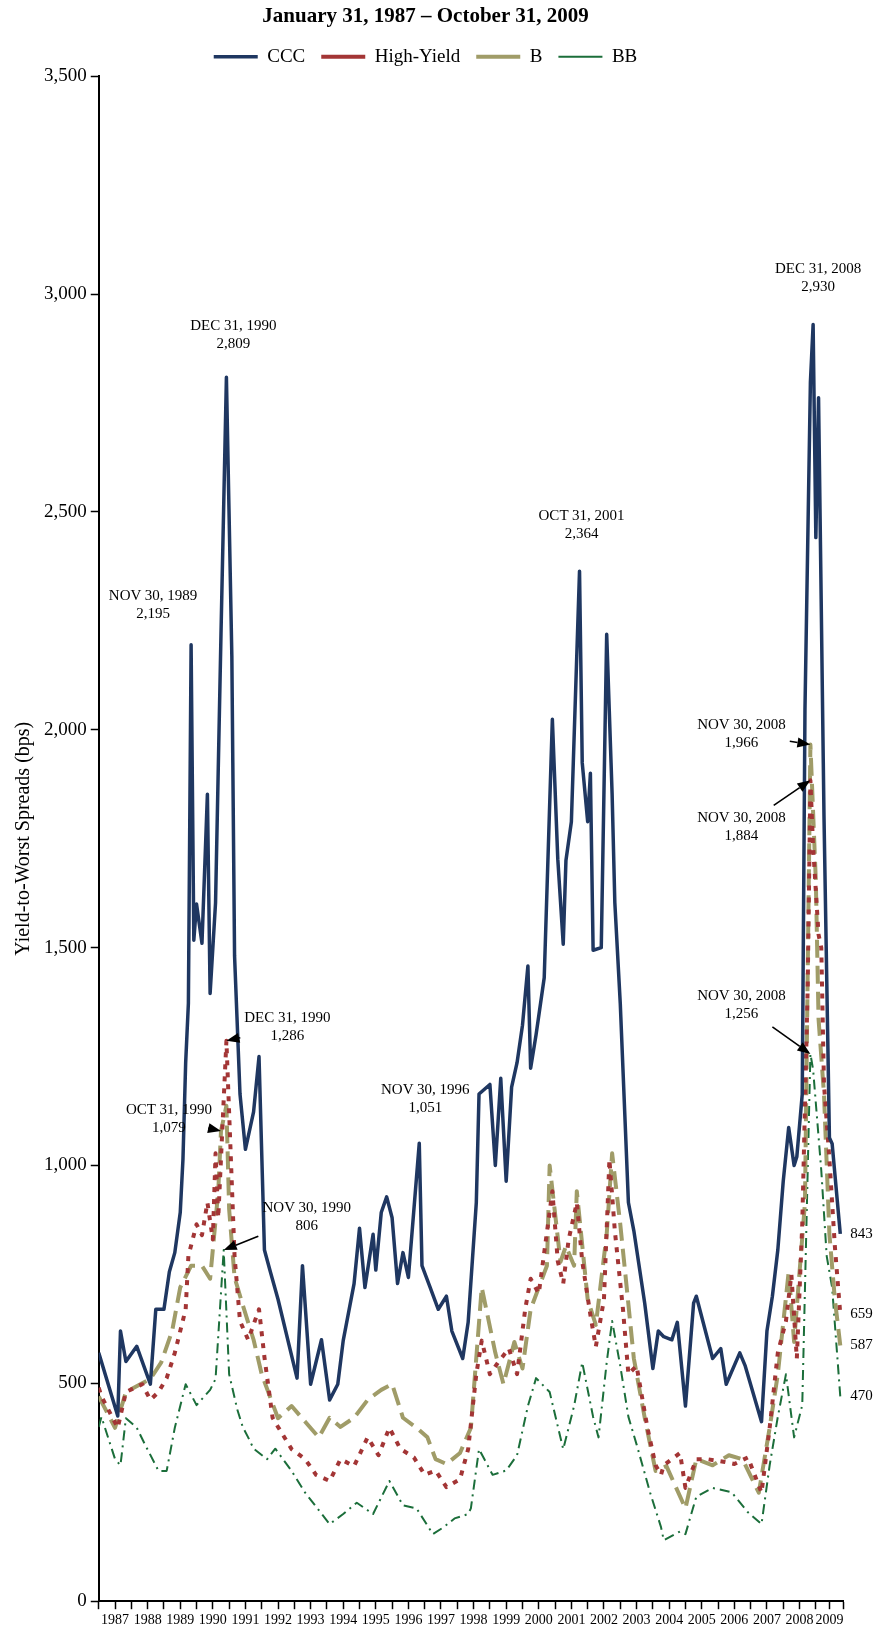 The width and height of the screenshot is (891, 1638). Describe the element at coordinates (818, 277) in the screenshot. I see `annotation: DEC 31, 2008 2,930` at that location.